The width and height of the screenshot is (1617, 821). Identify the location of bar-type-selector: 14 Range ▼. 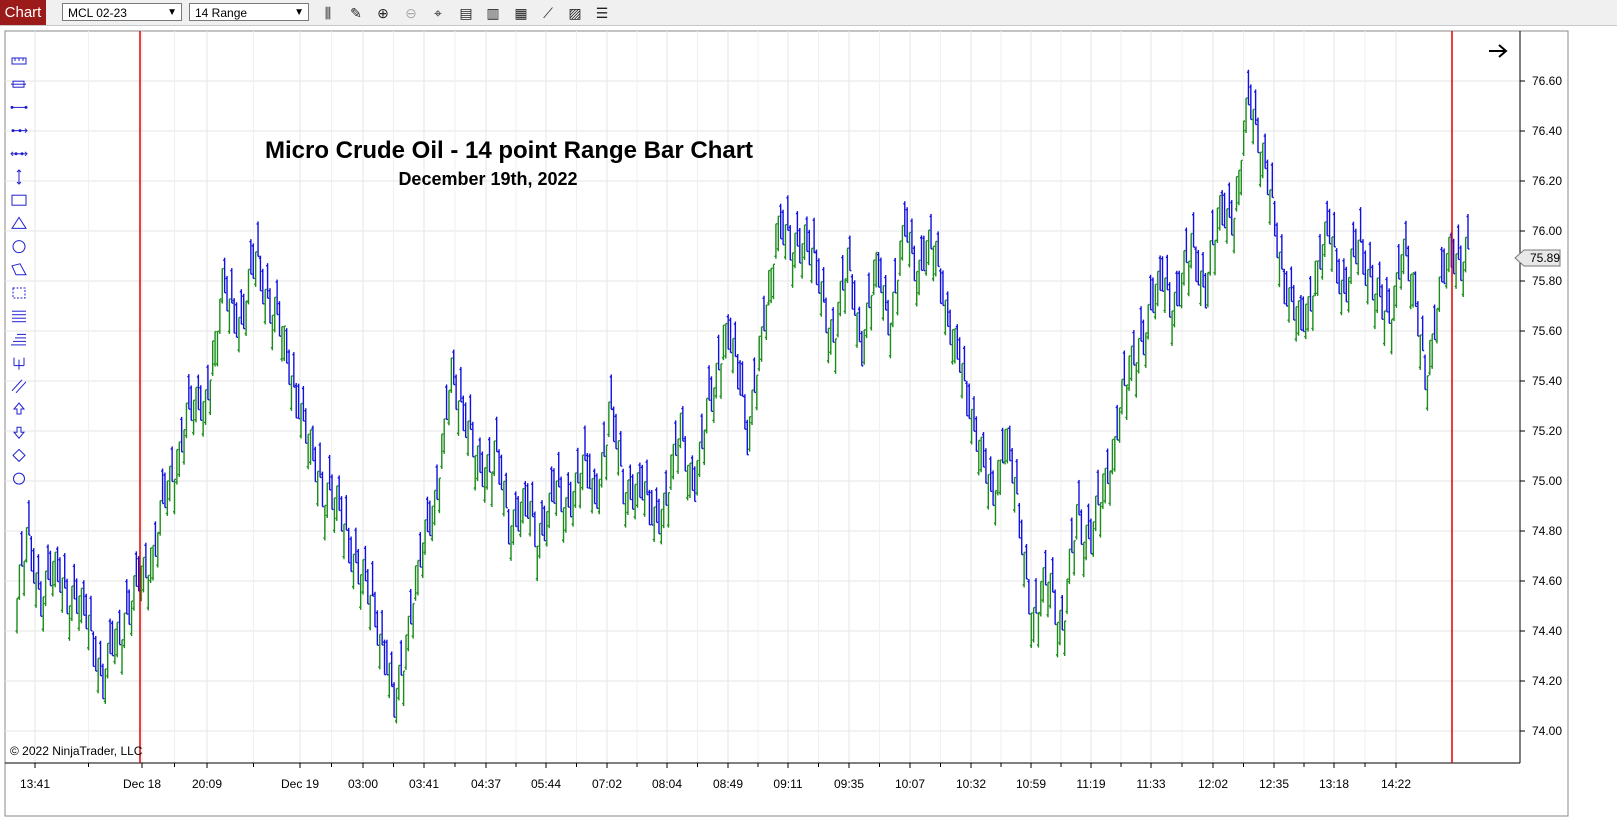
(249, 12).